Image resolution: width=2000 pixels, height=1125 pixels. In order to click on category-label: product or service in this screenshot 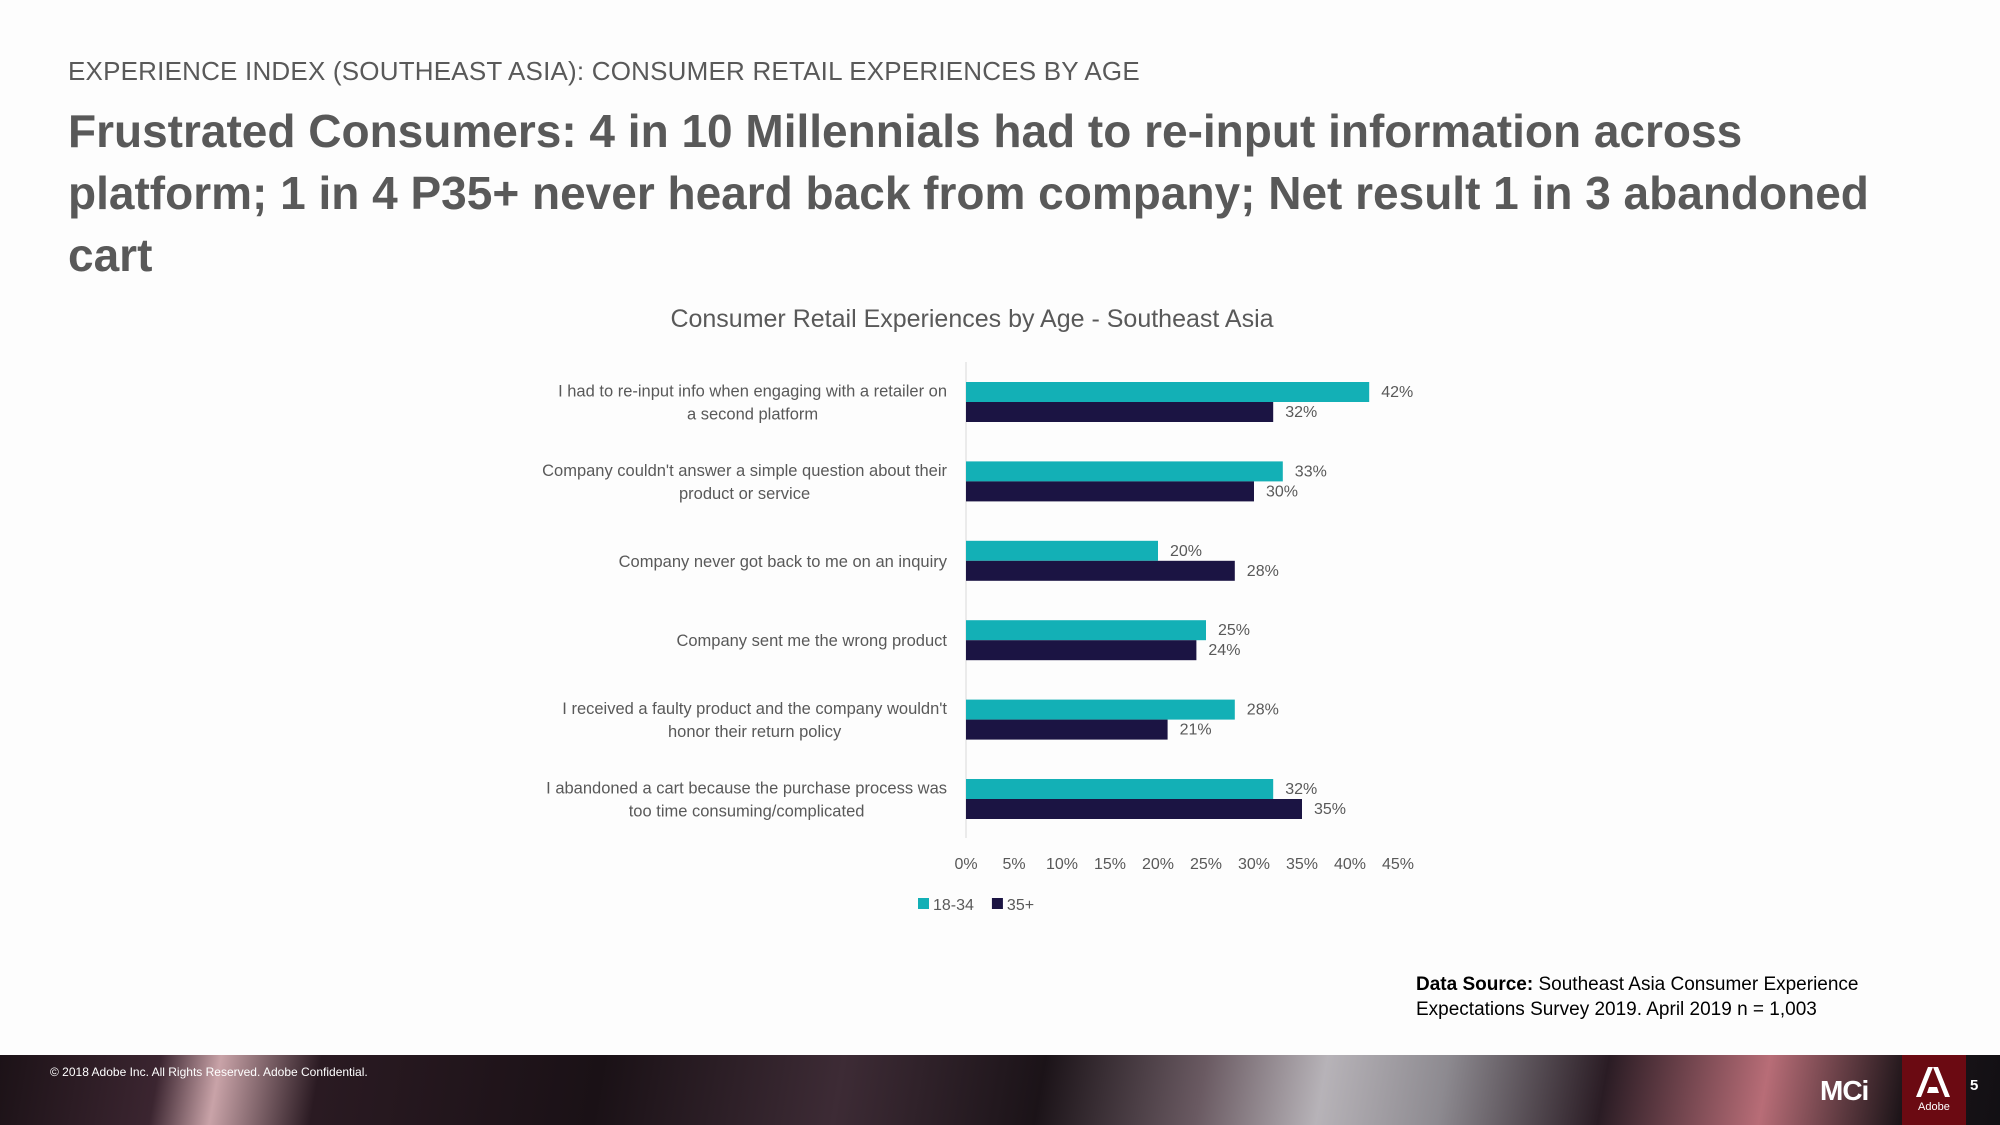, I will do `click(744, 494)`.